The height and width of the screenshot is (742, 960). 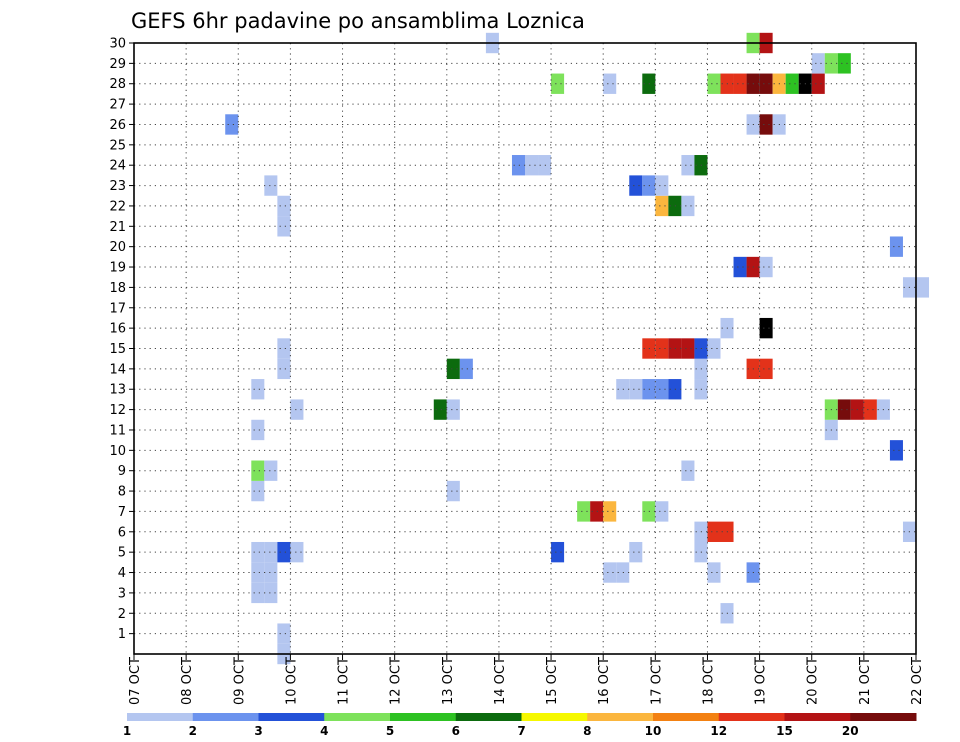 I want to click on y-tick-label: 17, so click(x=117, y=308).